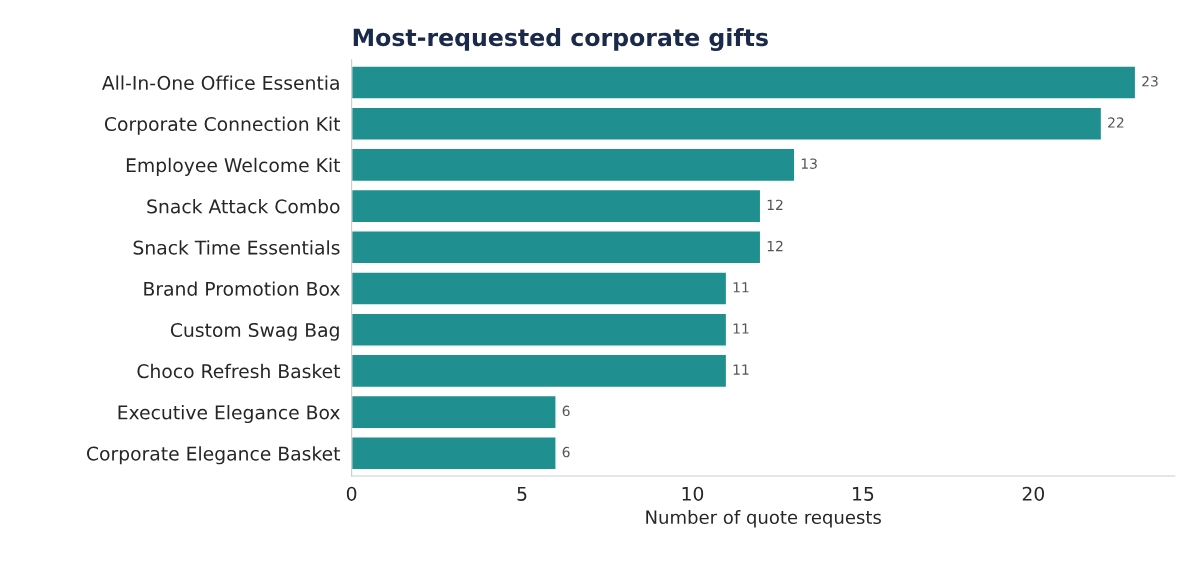 This screenshot has height=570, width=1200. Describe the element at coordinates (763, 519) in the screenshot. I see `x-axis-title: Number of quote requests` at that location.